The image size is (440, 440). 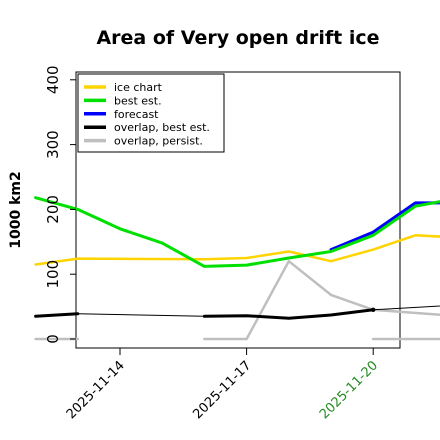 What do you see at coordinates (53, 79) in the screenshot?
I see `y-tick-label-400: 400` at bounding box center [53, 79].